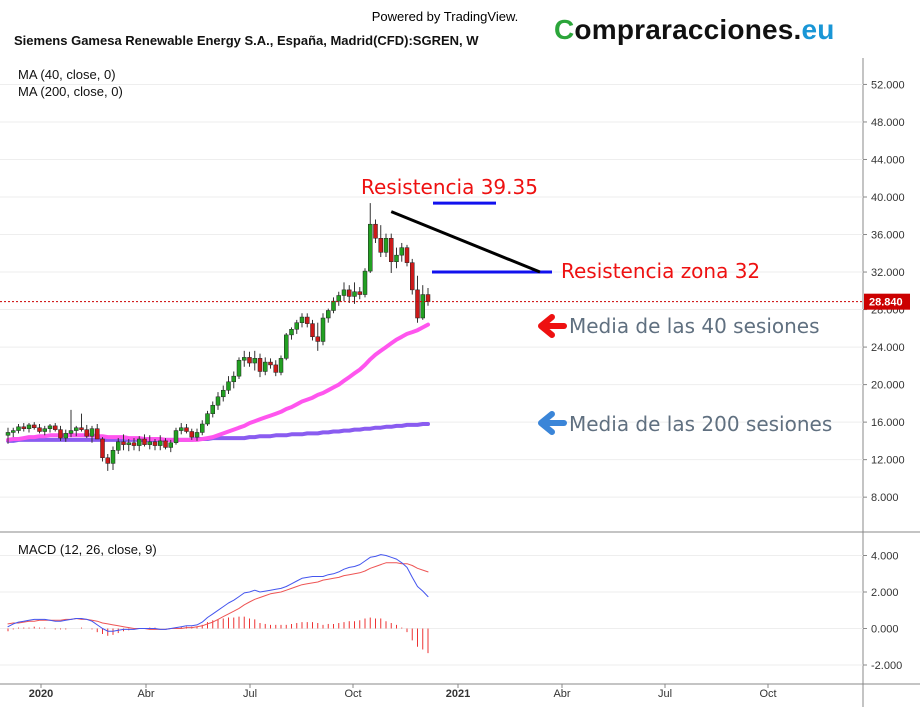 The image size is (920, 707). I want to click on ma200-arrow, so click(552, 423).